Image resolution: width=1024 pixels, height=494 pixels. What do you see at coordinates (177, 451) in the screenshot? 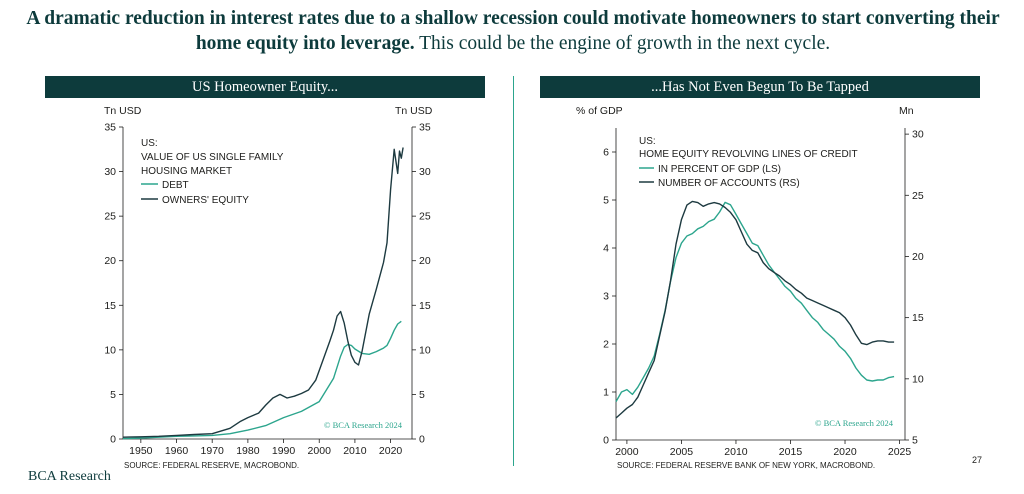
I see `left-chart-xtick-label: 1960` at bounding box center [177, 451].